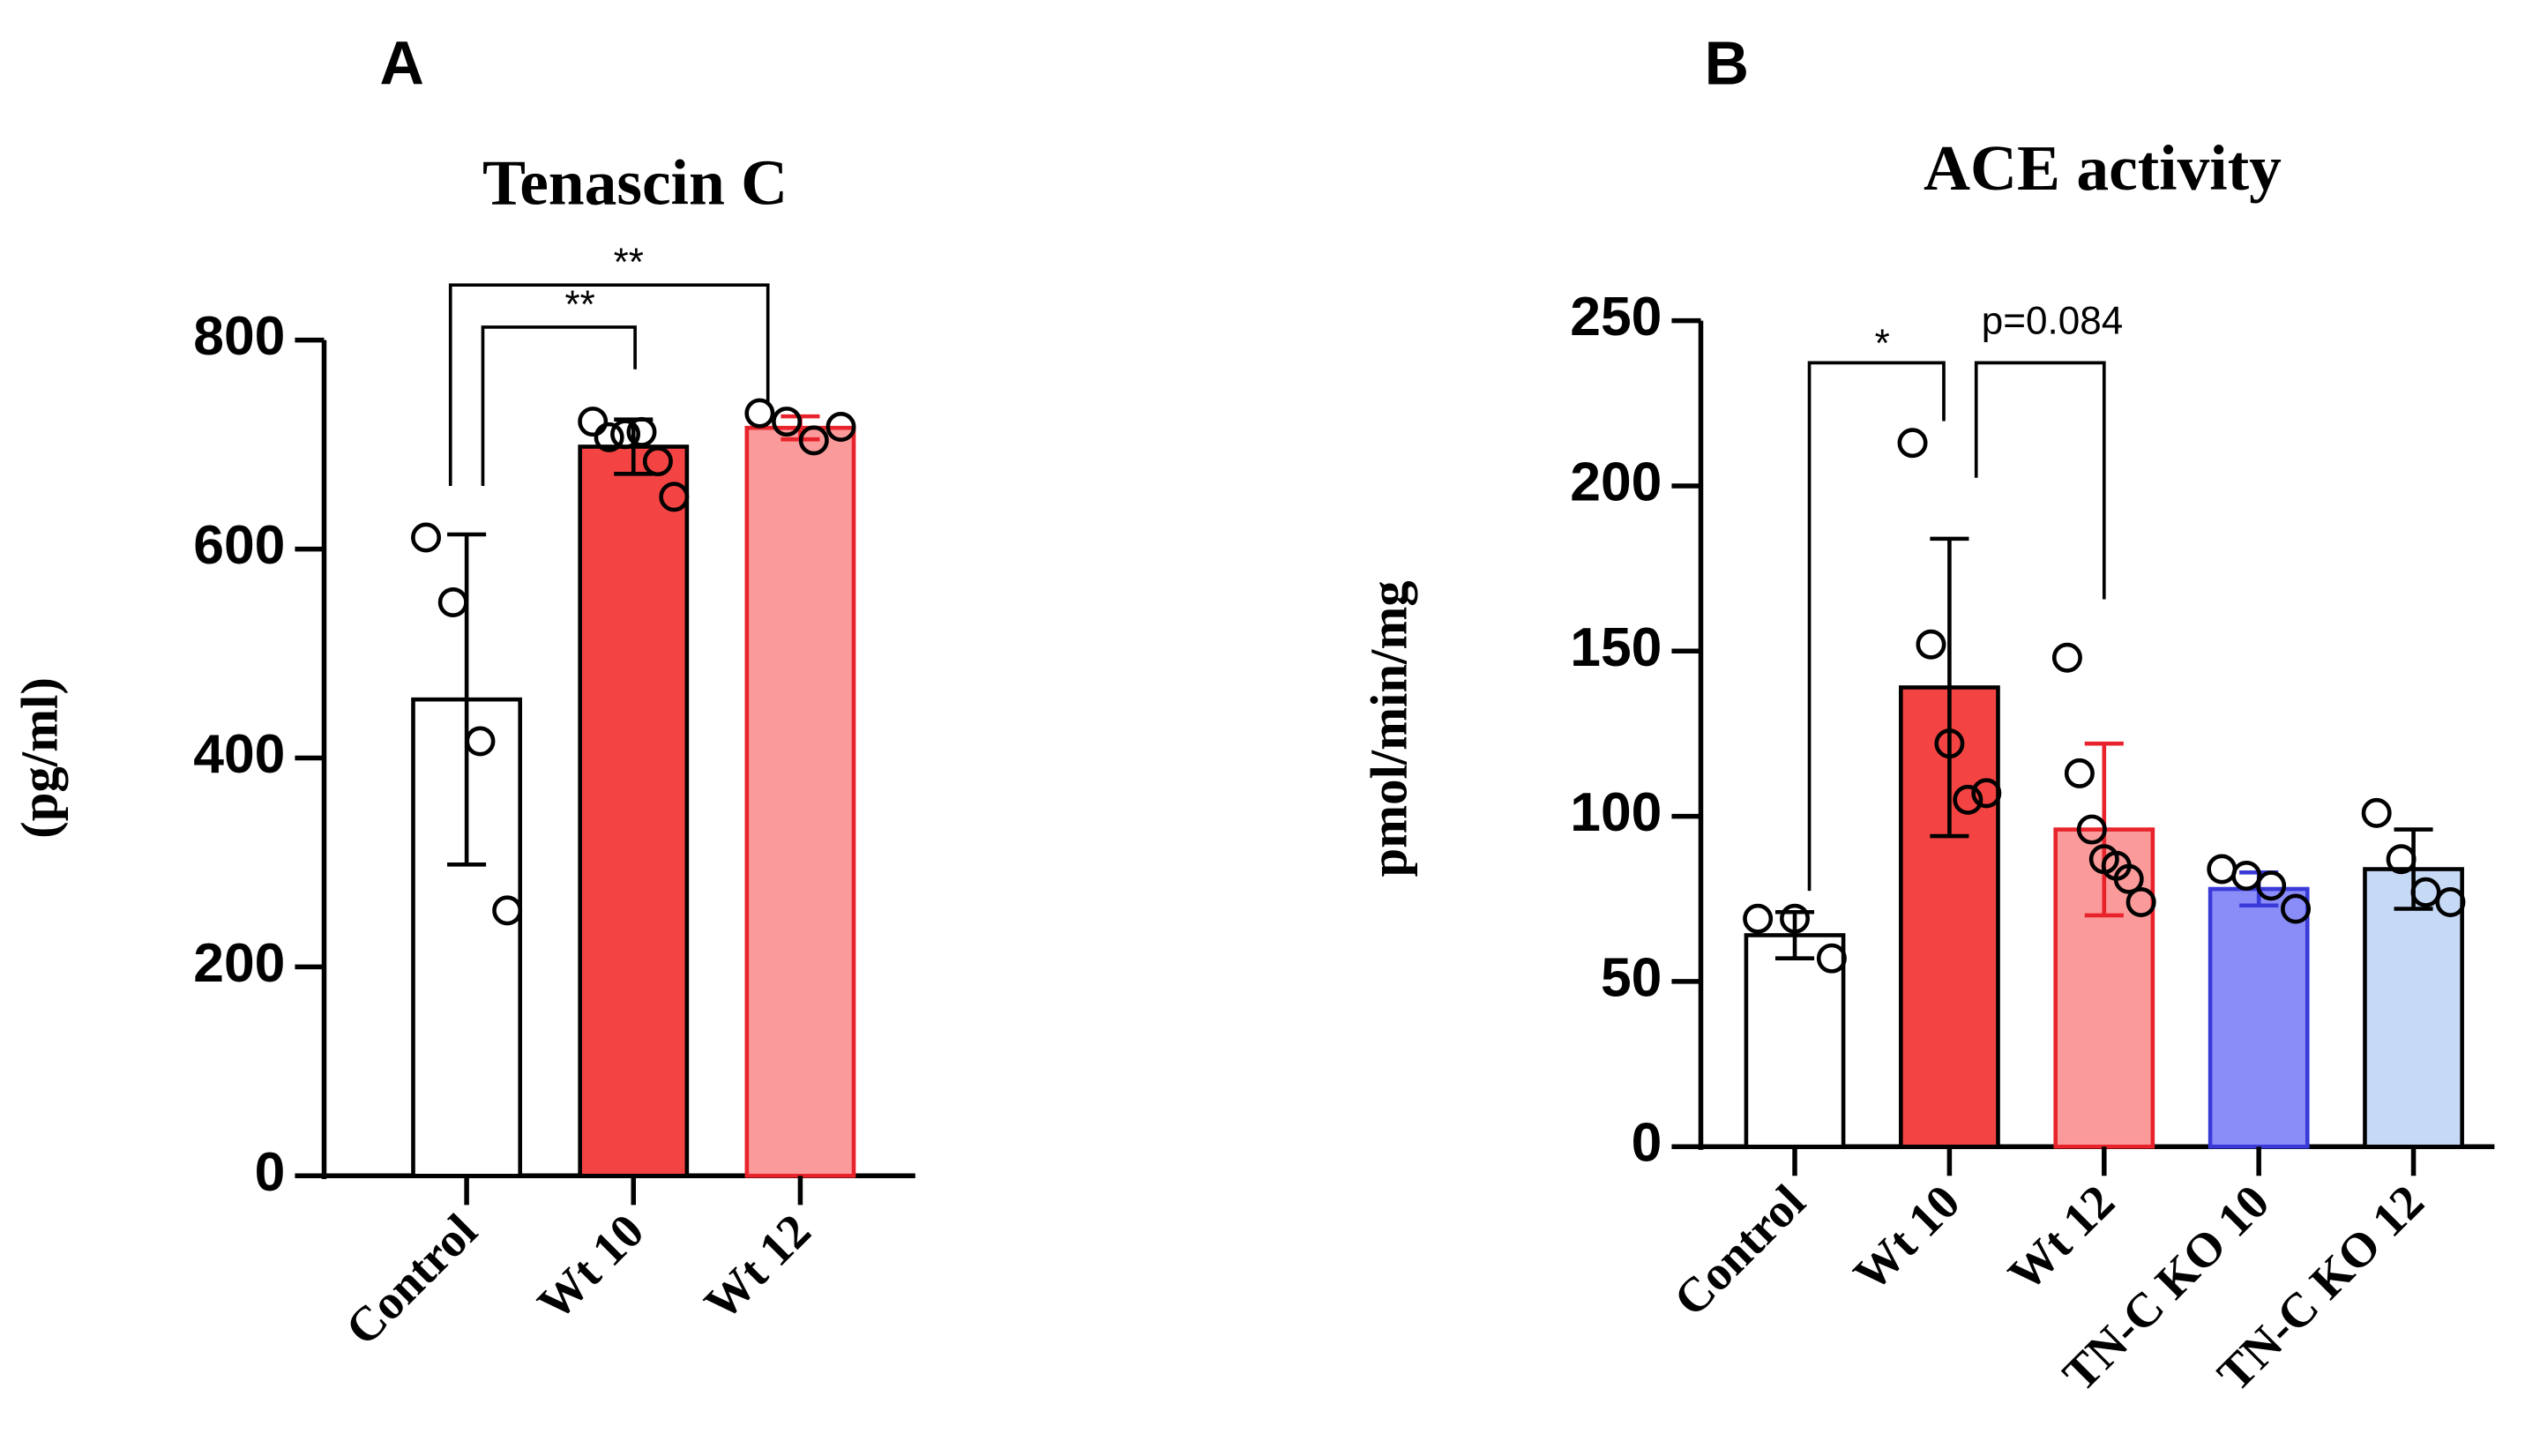 This screenshot has height=1456, width=2540. Describe the element at coordinates (1631, 977) in the screenshot. I see `y-tick-label: 50` at that location.